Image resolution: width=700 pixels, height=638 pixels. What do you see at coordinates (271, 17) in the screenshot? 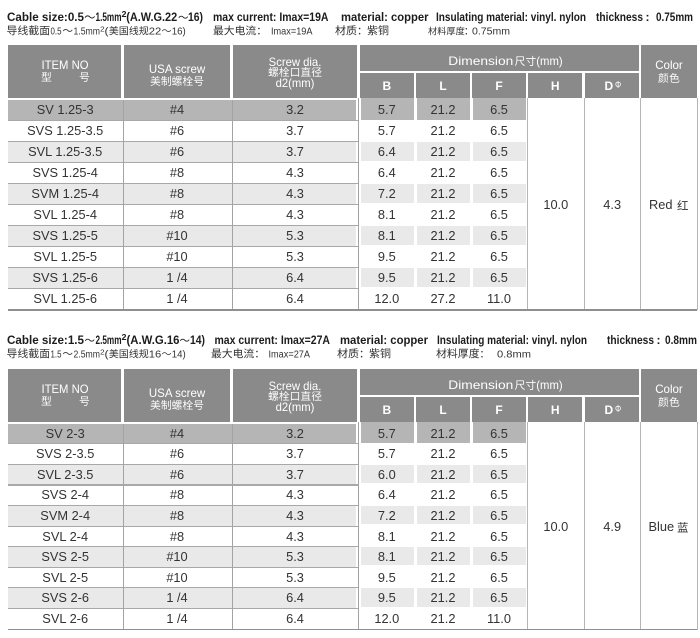
I see `svg-text: max current: Imax=19A` at bounding box center [271, 17].